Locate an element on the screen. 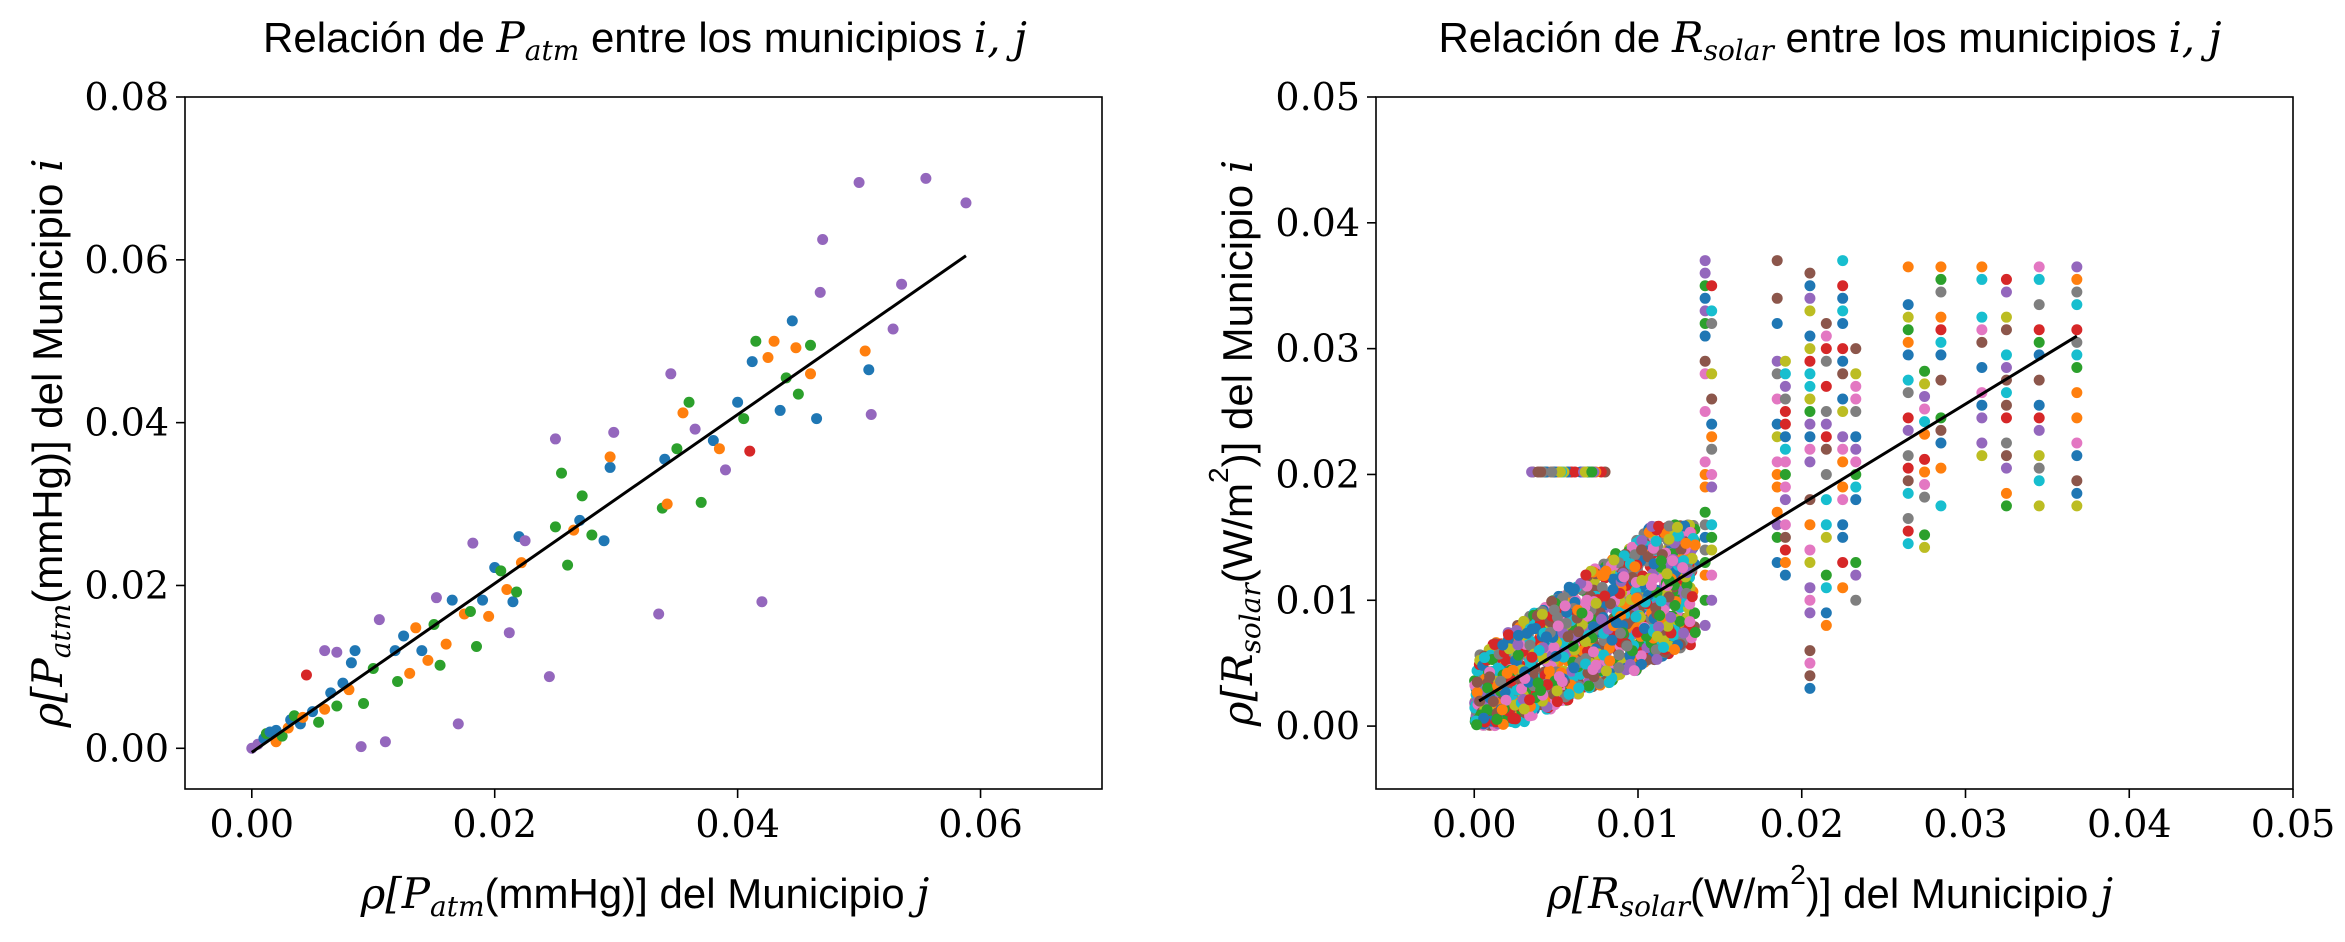 Image resolution: width=2345 pixels, height=942 pixels. y-axis: 0.00 0.02 0.04 0.06 0.08 is located at coordinates (134, 422).